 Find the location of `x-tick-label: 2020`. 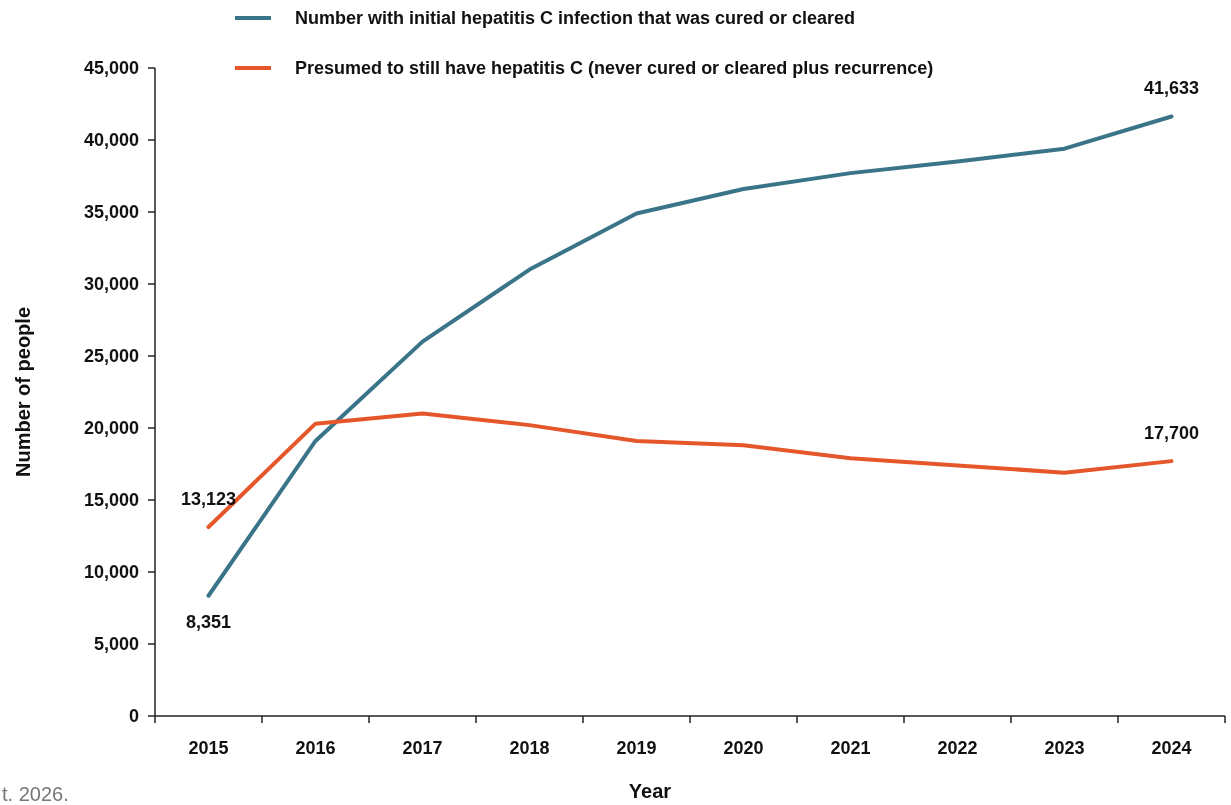

x-tick-label: 2020 is located at coordinates (743, 748).